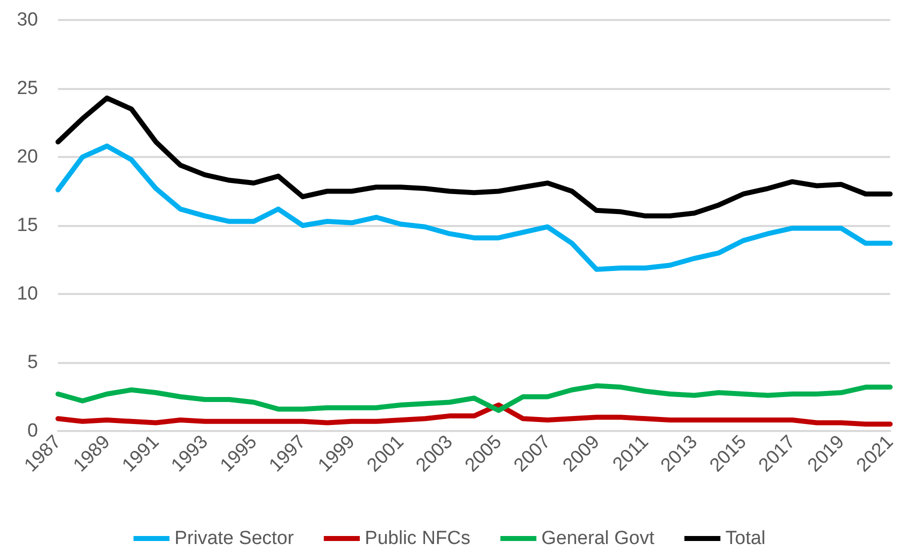 This screenshot has width=899, height=553. What do you see at coordinates (27, 157) in the screenshot?
I see `y-tick-label: 20` at bounding box center [27, 157].